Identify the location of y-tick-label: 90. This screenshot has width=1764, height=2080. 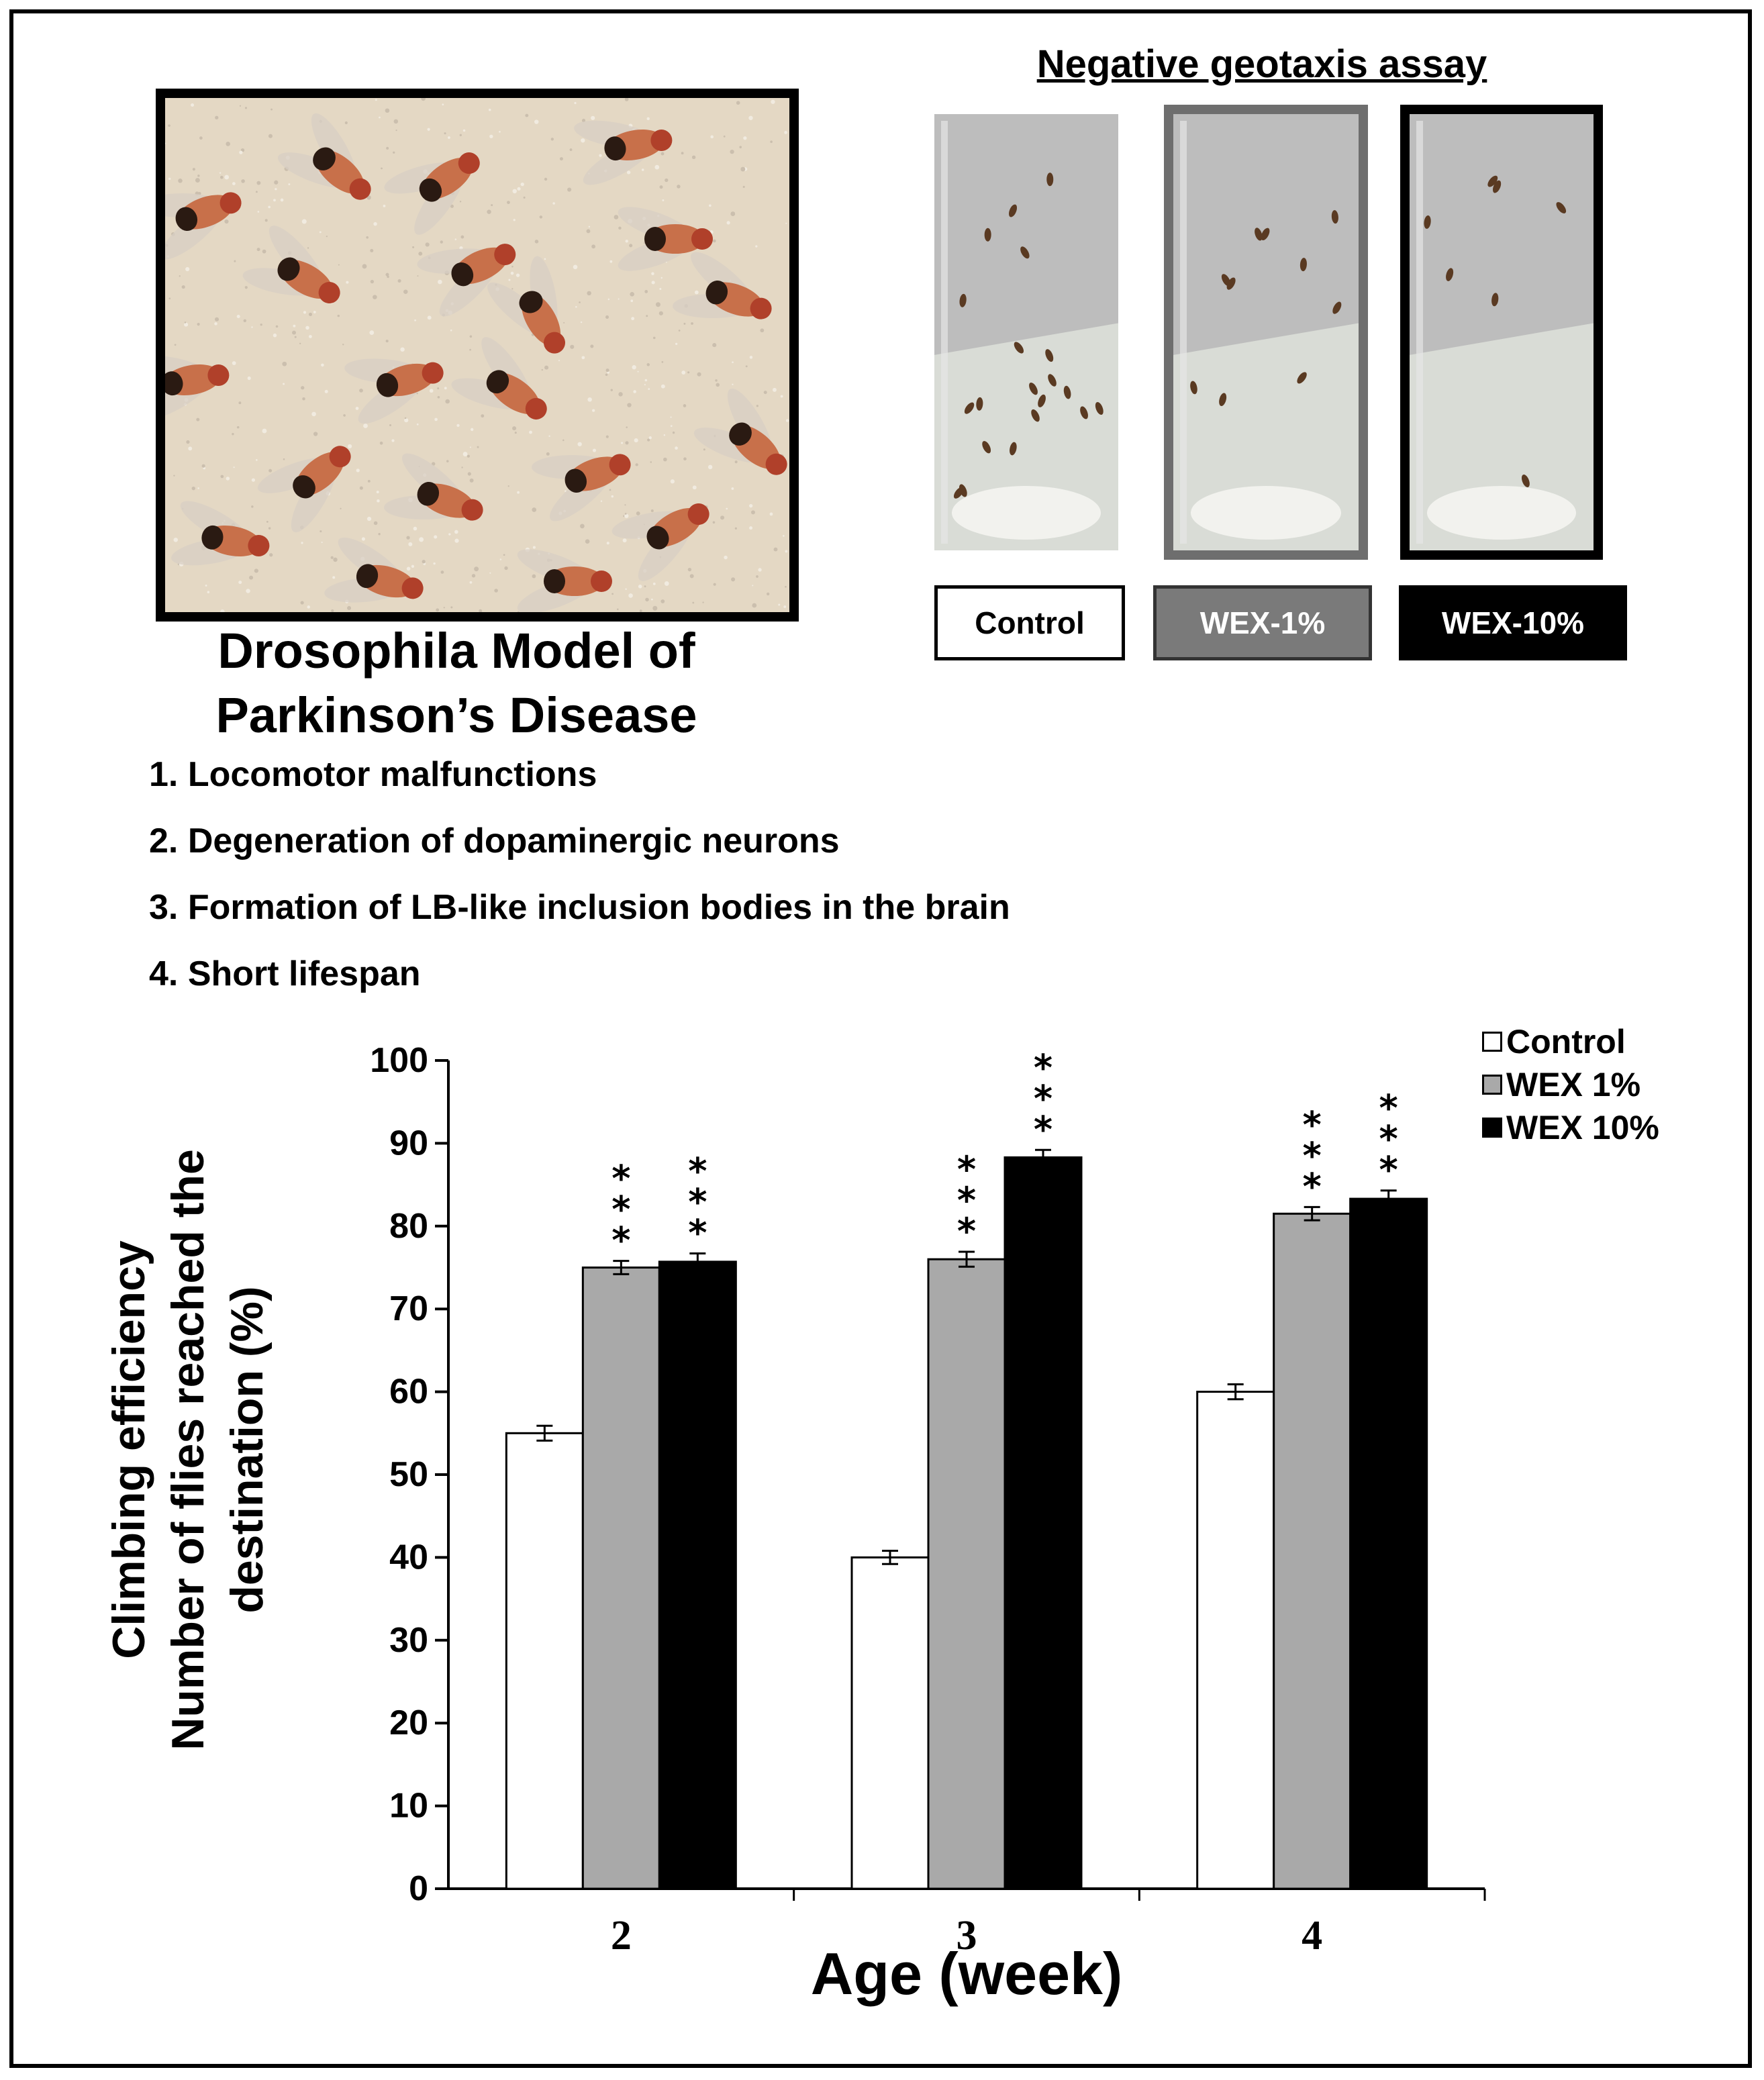
(409, 1143).